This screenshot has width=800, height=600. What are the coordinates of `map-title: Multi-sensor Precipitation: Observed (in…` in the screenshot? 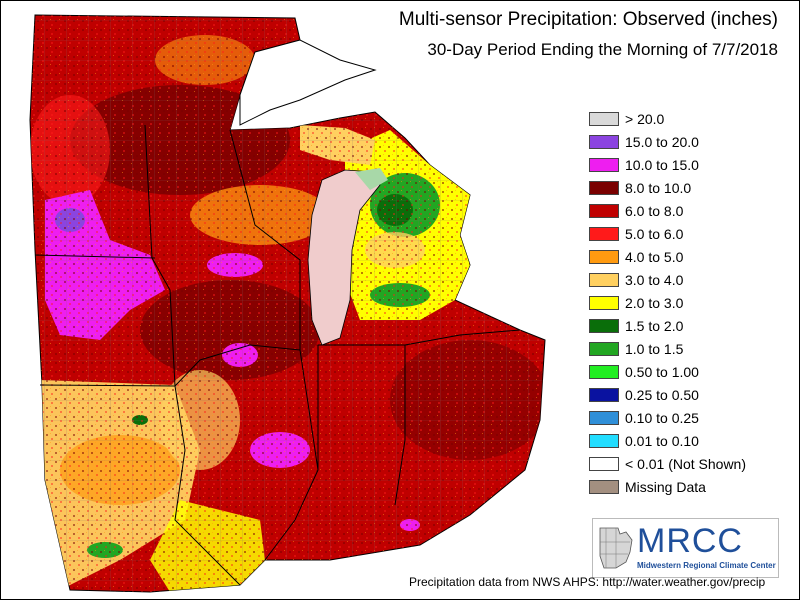 It's located at (588, 19).